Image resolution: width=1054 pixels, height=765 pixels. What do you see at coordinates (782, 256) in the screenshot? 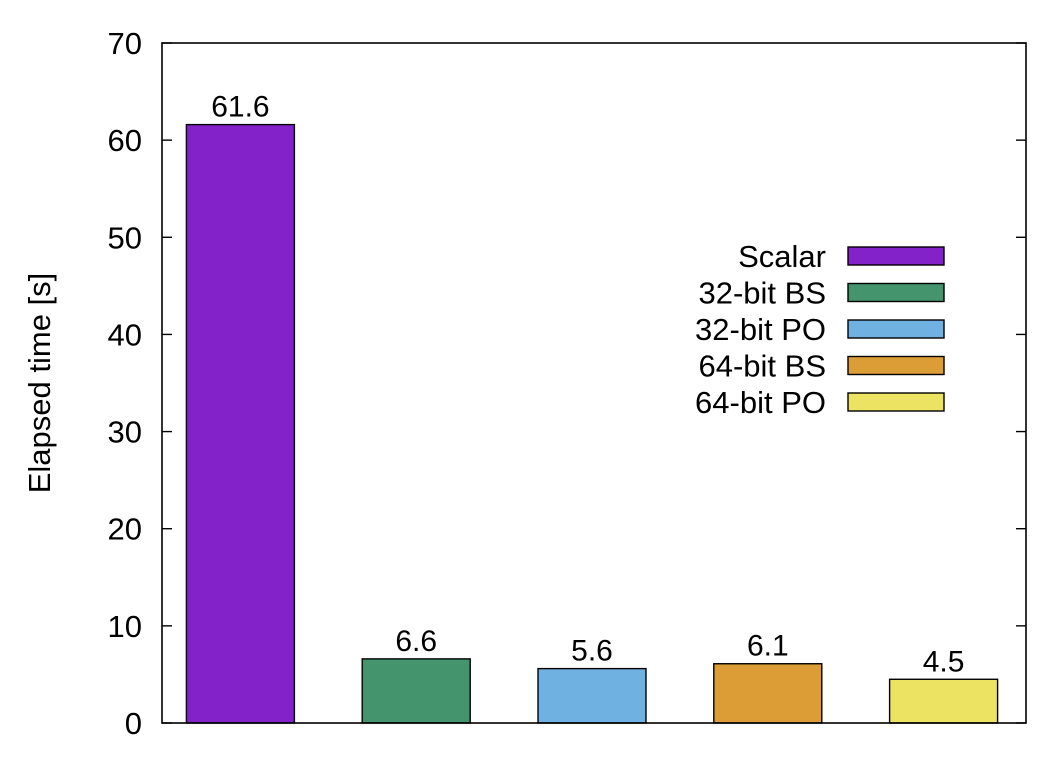
I see `legend-label: Scalar` at bounding box center [782, 256].